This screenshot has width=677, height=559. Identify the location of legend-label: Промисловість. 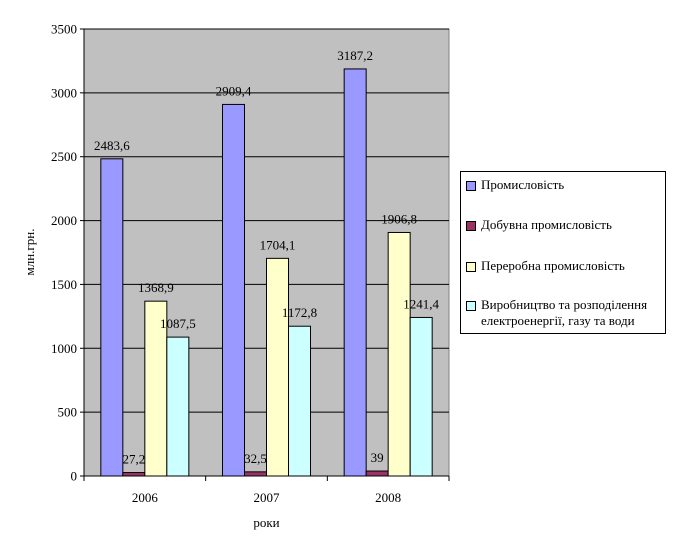
(523, 184).